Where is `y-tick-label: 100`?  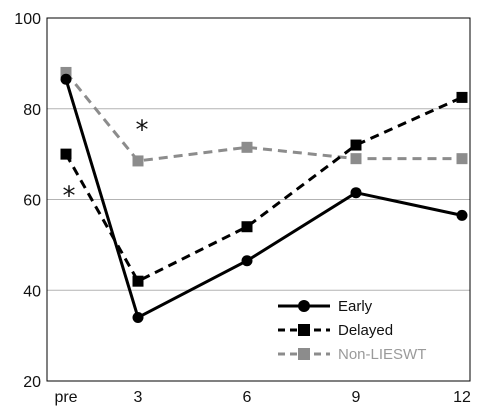
y-tick-label: 100 is located at coordinates (27, 19).